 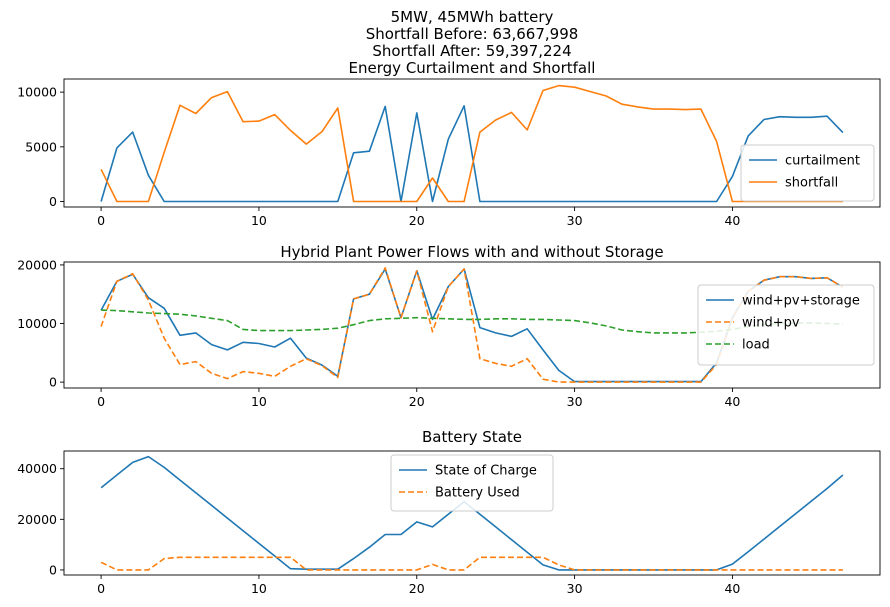 I want to click on legend: wind+pv+storage wind+pv load, so click(x=786, y=325).